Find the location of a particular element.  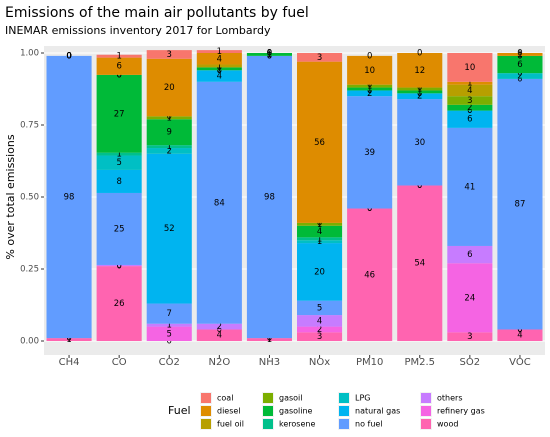

data-label: 84 is located at coordinates (219, 203).